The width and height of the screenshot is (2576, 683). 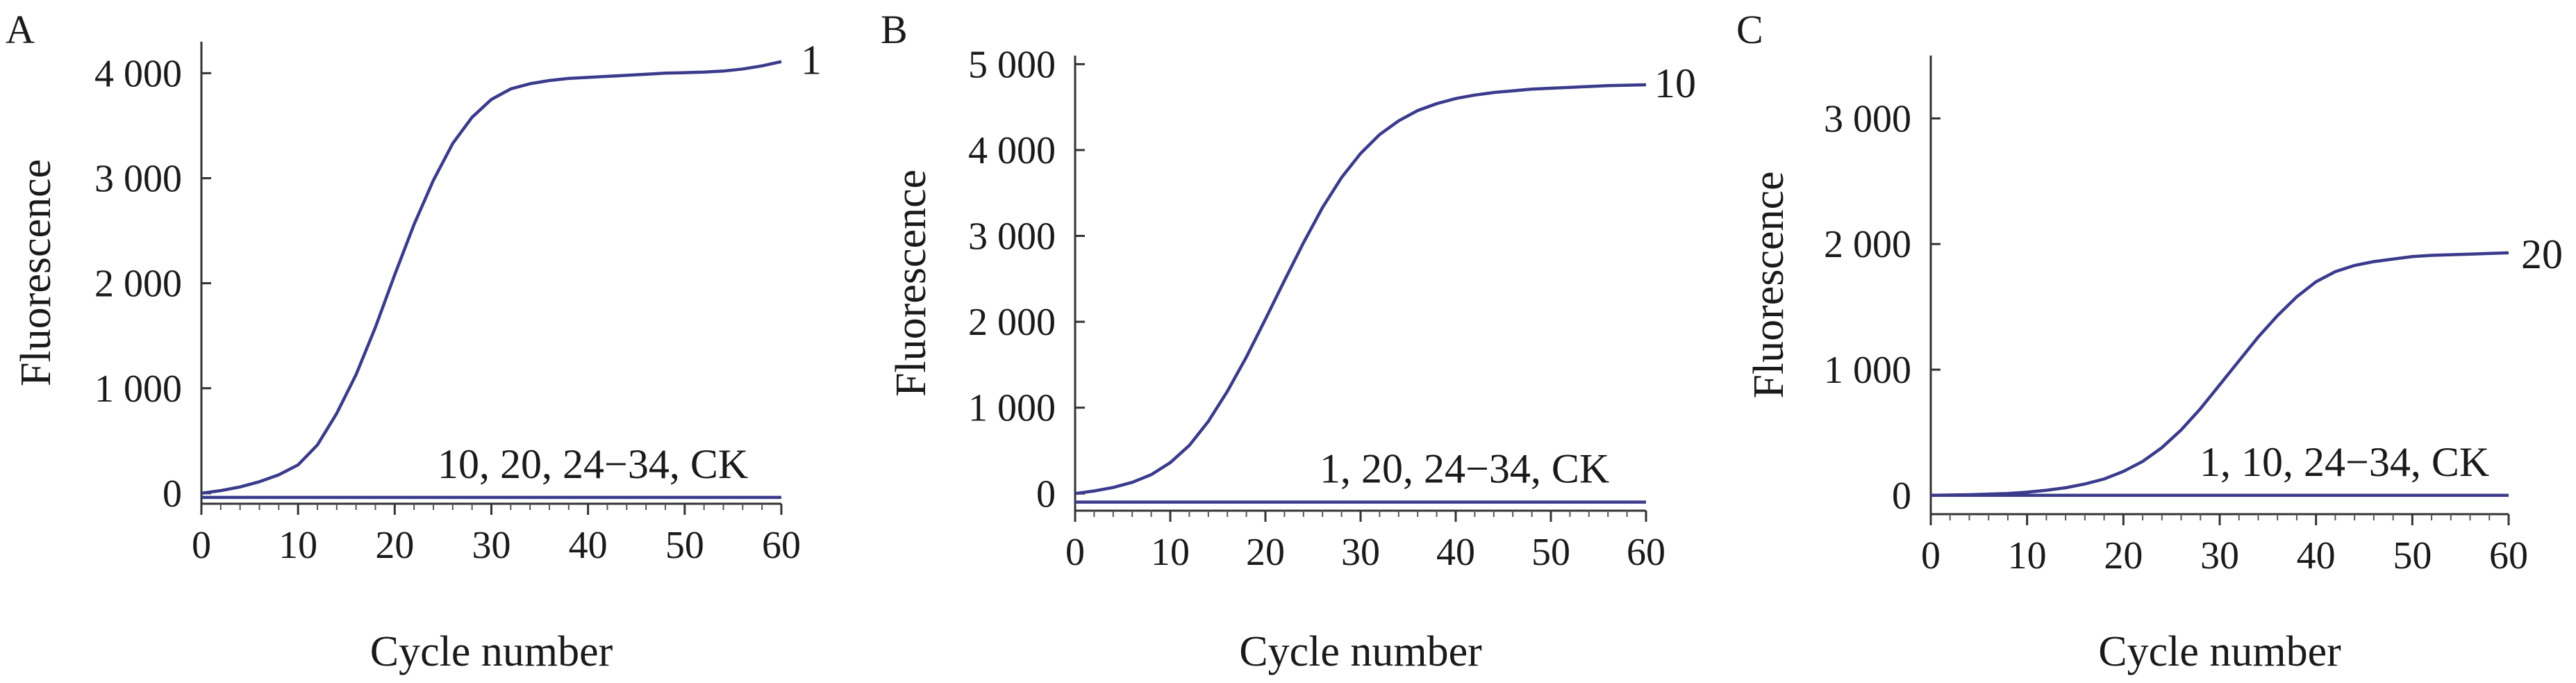 What do you see at coordinates (811, 60) in the screenshot?
I see `curve-label: 1` at bounding box center [811, 60].